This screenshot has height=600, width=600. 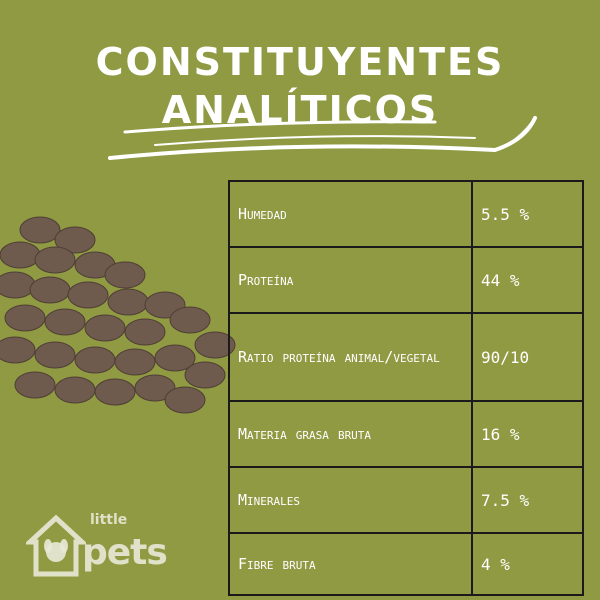 I want to click on row-label: Materia grasa bruta, so click(x=350, y=434).